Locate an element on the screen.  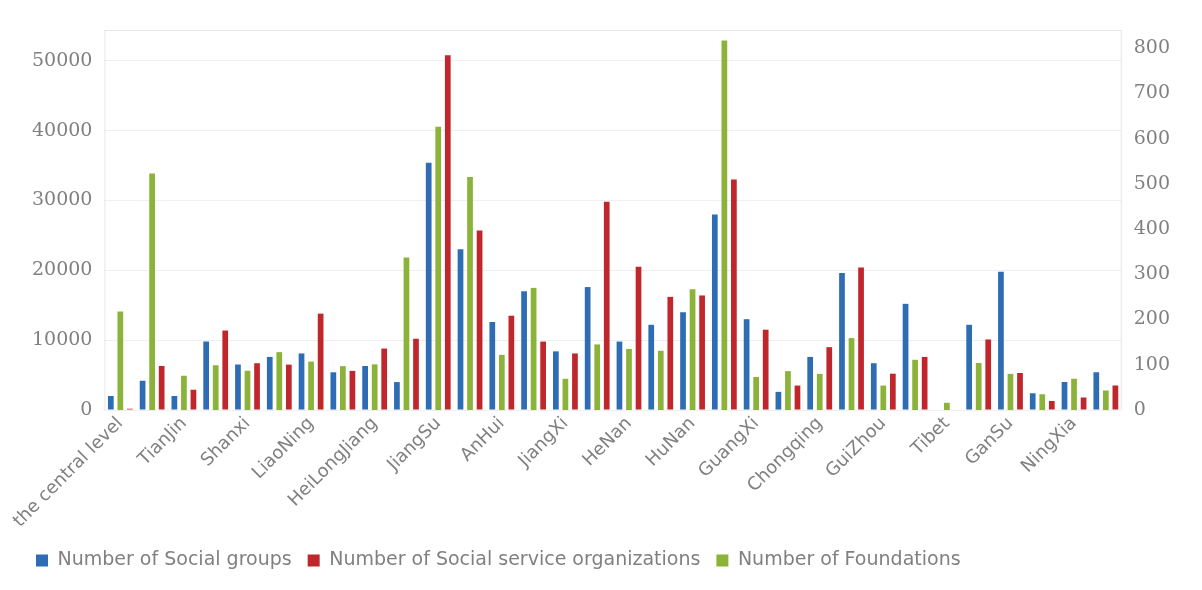
y2-tick-label: 400 is located at coordinates (1151, 227).